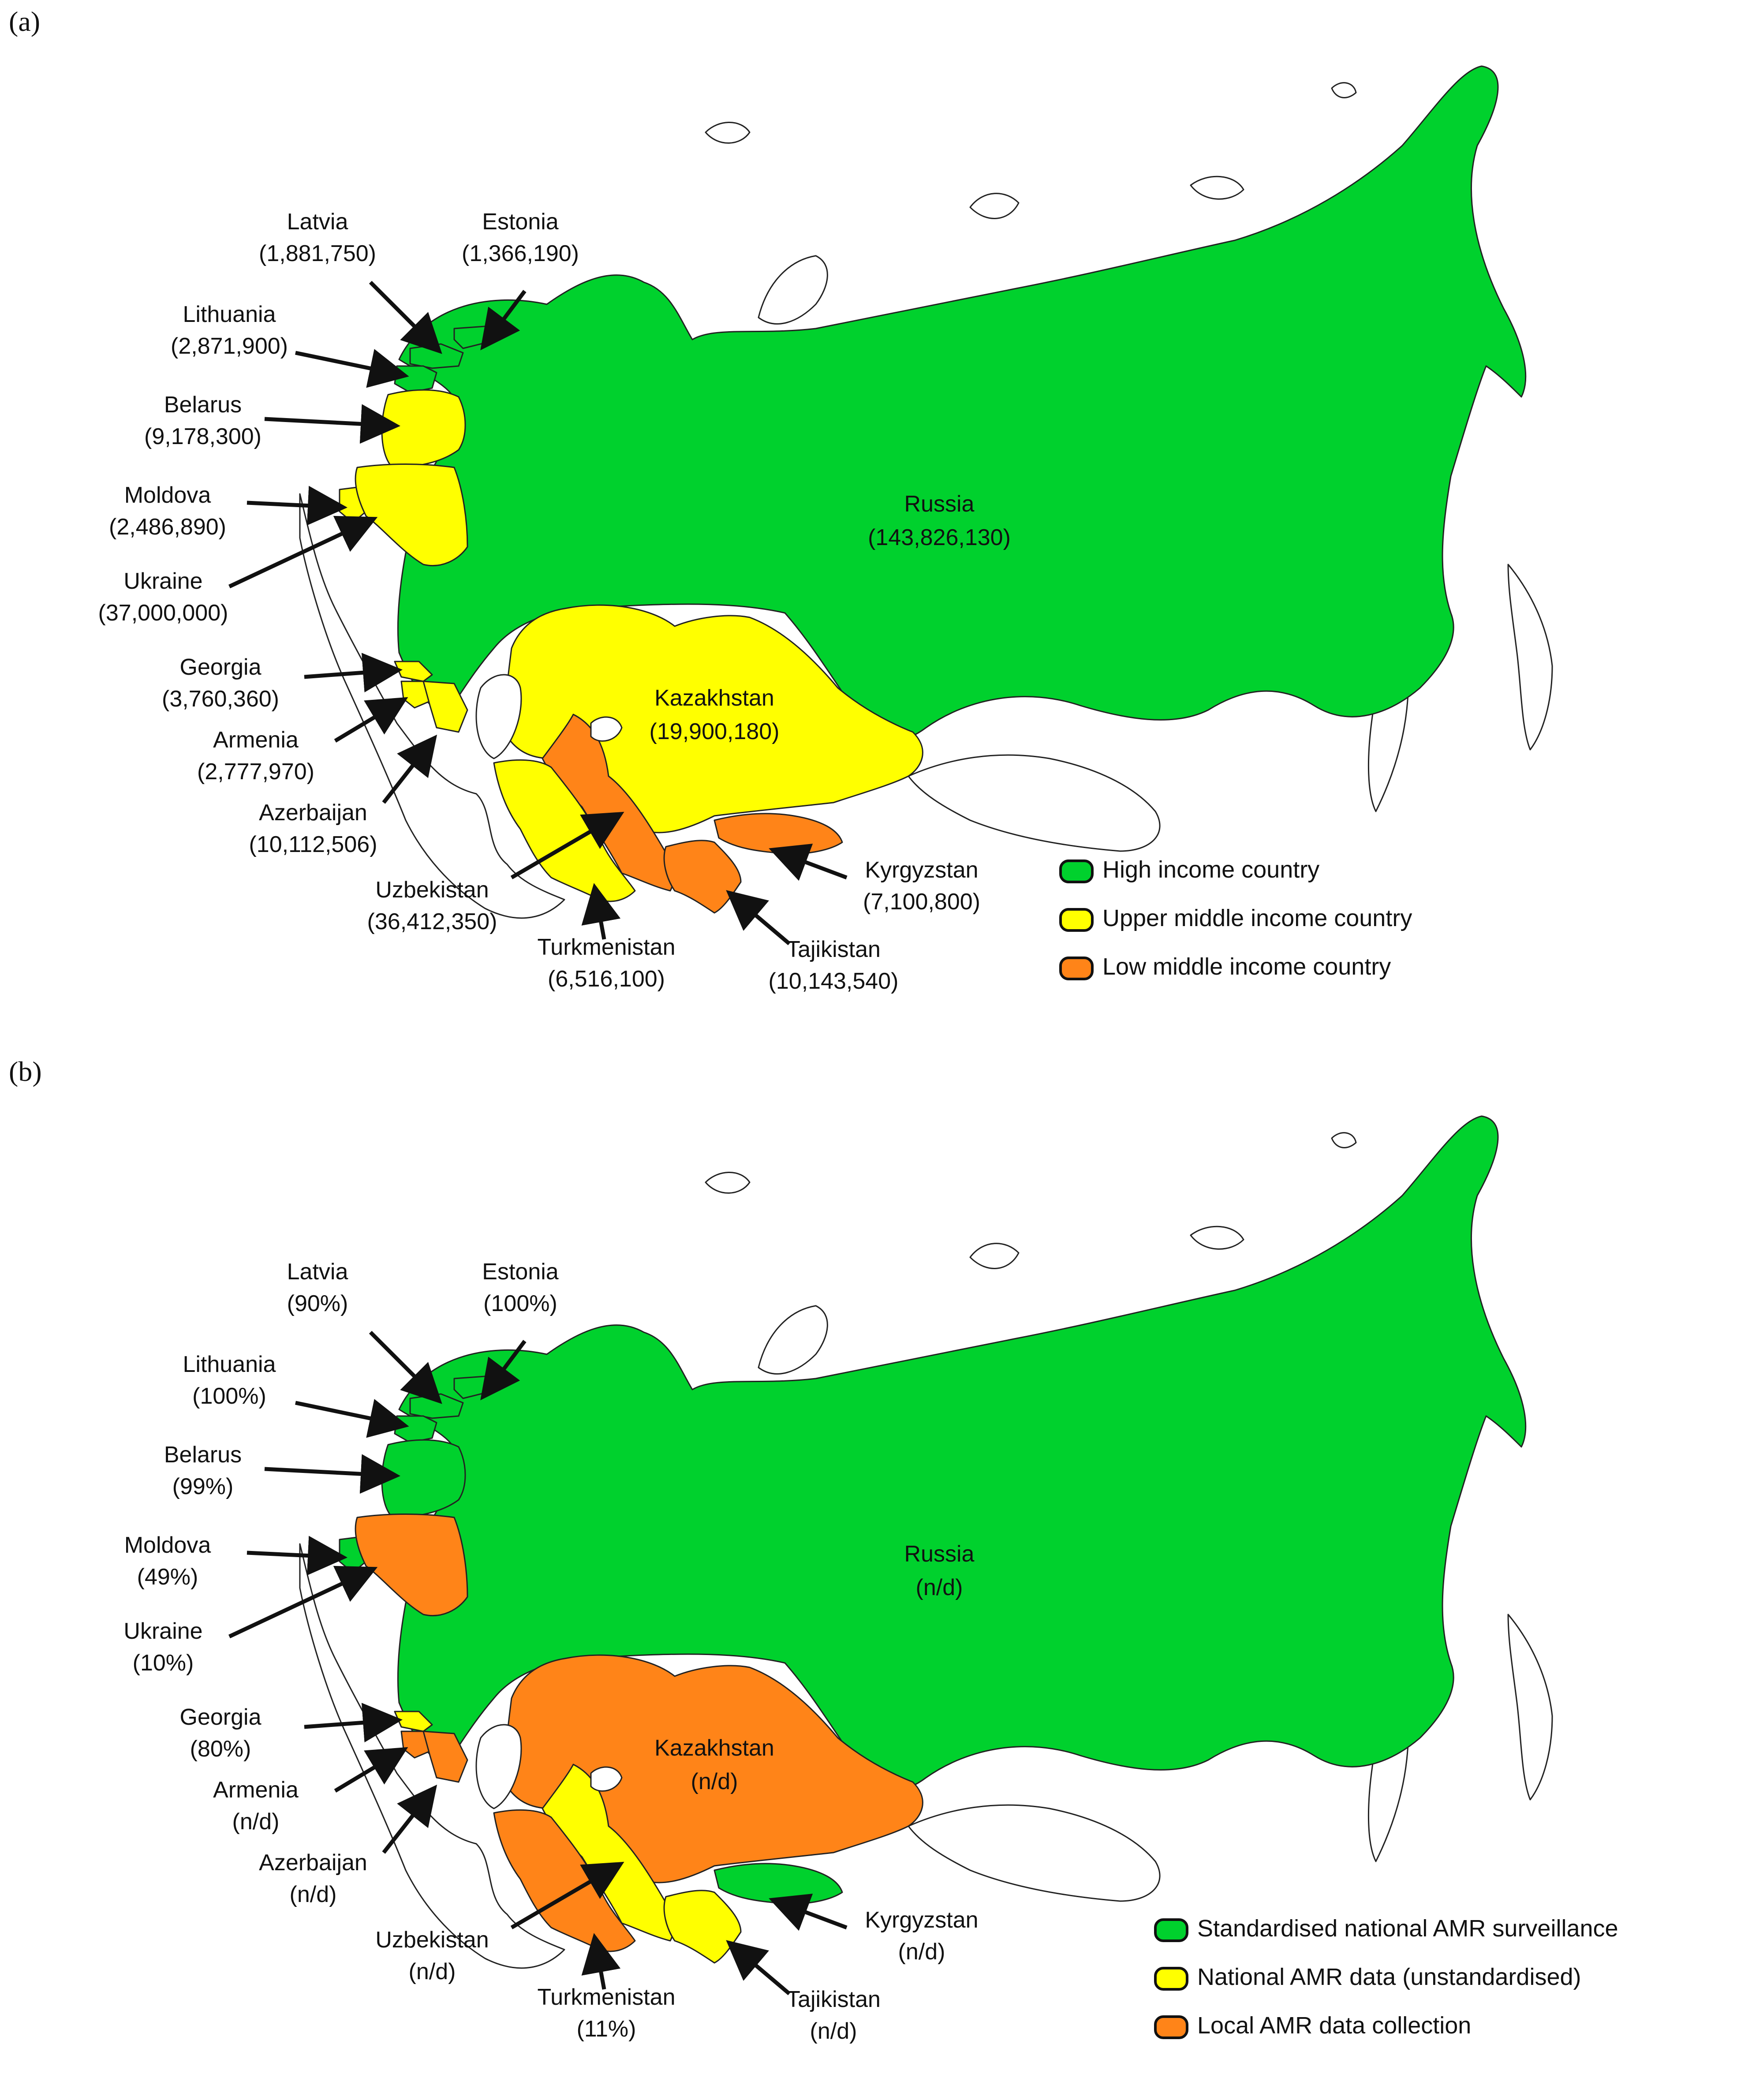  Describe the element at coordinates (317, 253) in the screenshot. I see `label-latvia-value: (1,881,750)` at that location.